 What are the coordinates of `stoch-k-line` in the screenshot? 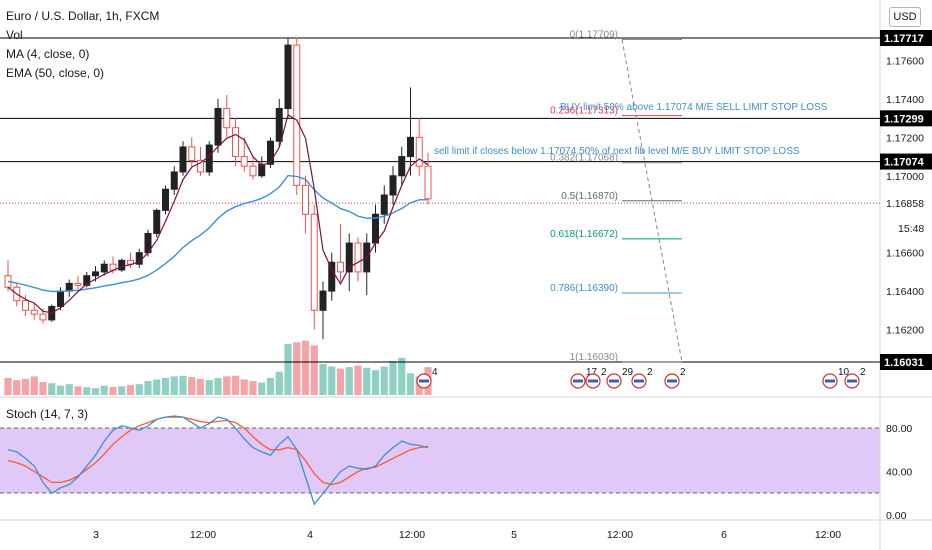 It's located at (218, 460).